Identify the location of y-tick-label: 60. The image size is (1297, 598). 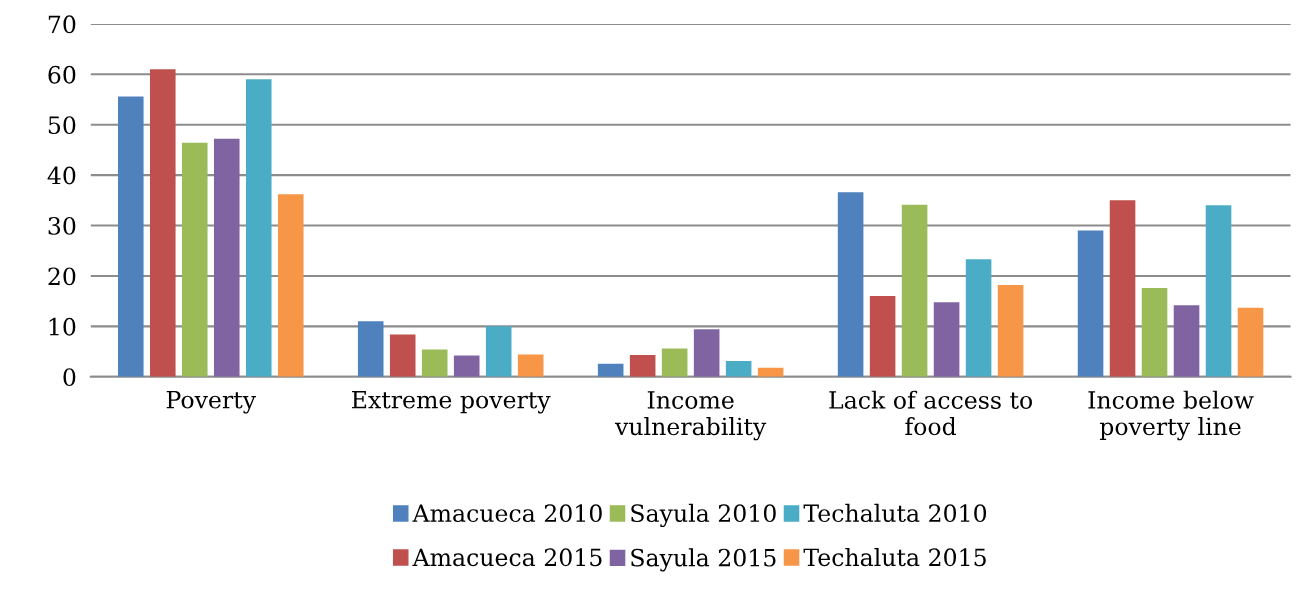
(62, 74).